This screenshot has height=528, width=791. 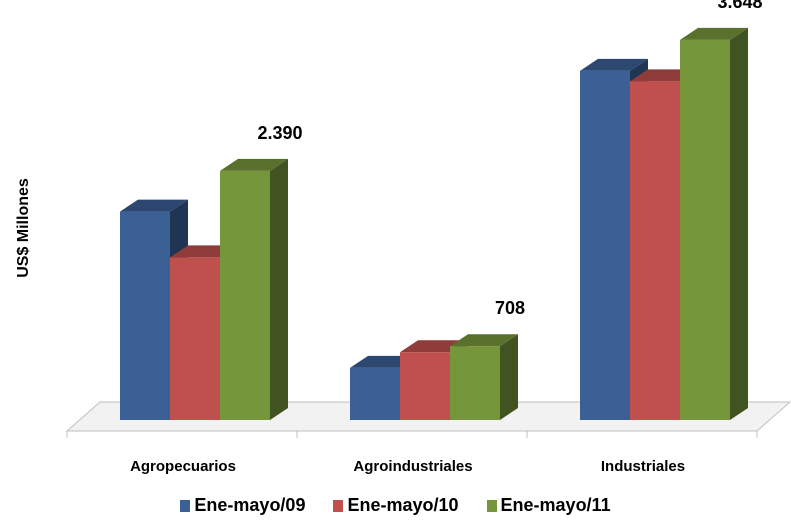 What do you see at coordinates (250, 505) in the screenshot?
I see `legend-label-series-0: Ene-mayo/09` at bounding box center [250, 505].